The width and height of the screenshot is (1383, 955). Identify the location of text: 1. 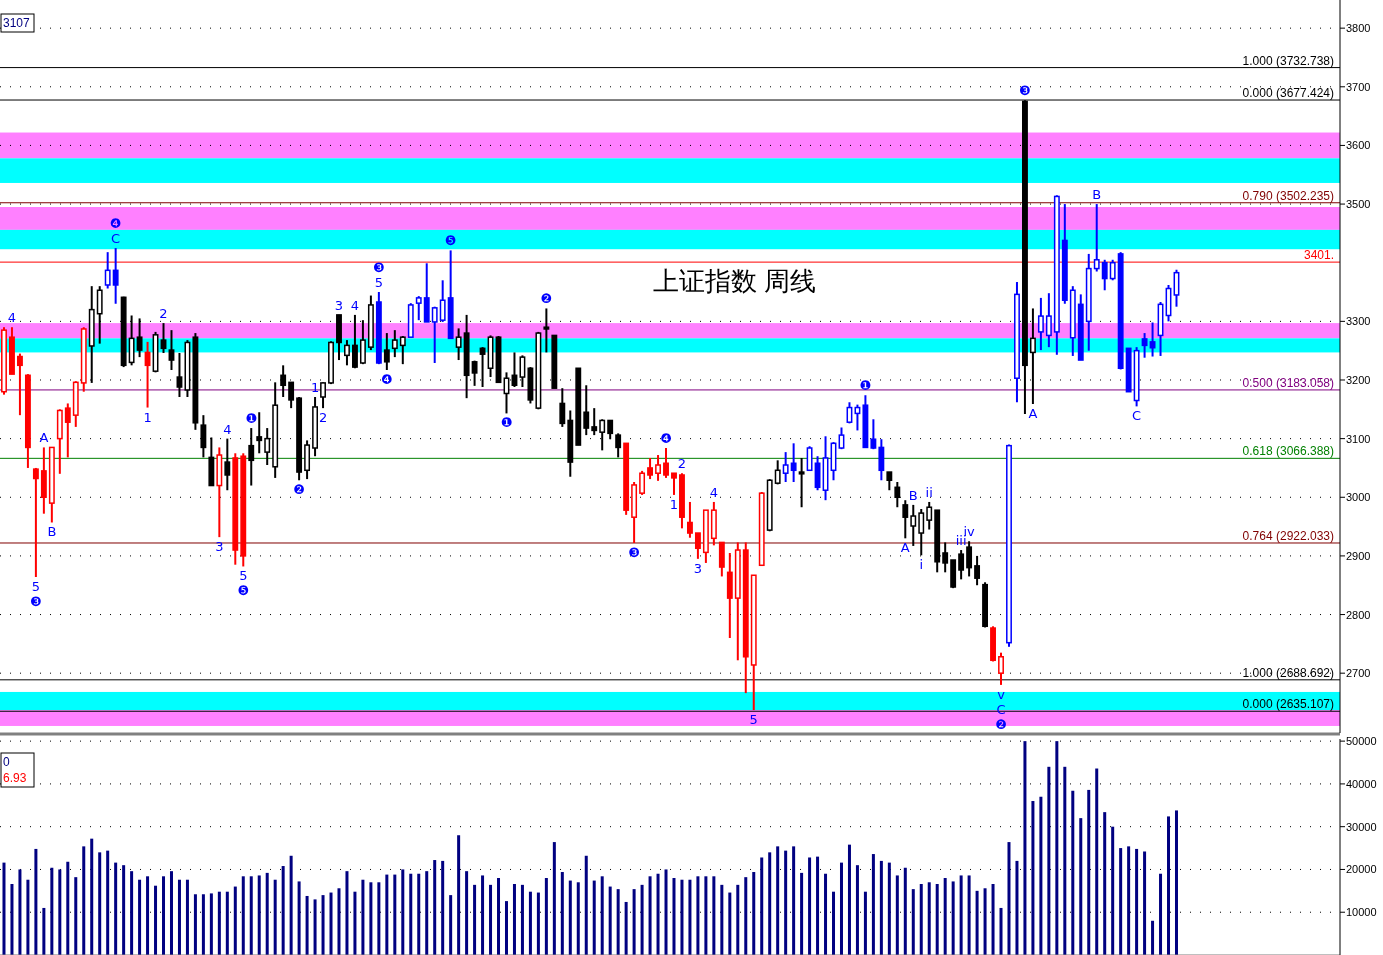
(147, 417).